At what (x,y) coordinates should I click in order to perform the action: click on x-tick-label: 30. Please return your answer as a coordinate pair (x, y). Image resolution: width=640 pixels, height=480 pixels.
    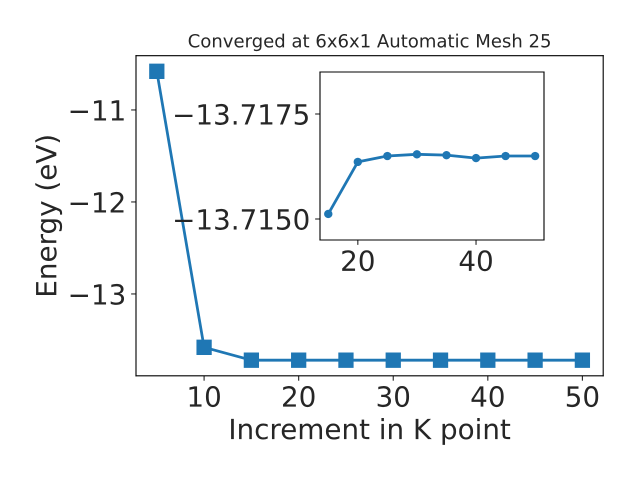
    Looking at the image, I should click on (394, 397).